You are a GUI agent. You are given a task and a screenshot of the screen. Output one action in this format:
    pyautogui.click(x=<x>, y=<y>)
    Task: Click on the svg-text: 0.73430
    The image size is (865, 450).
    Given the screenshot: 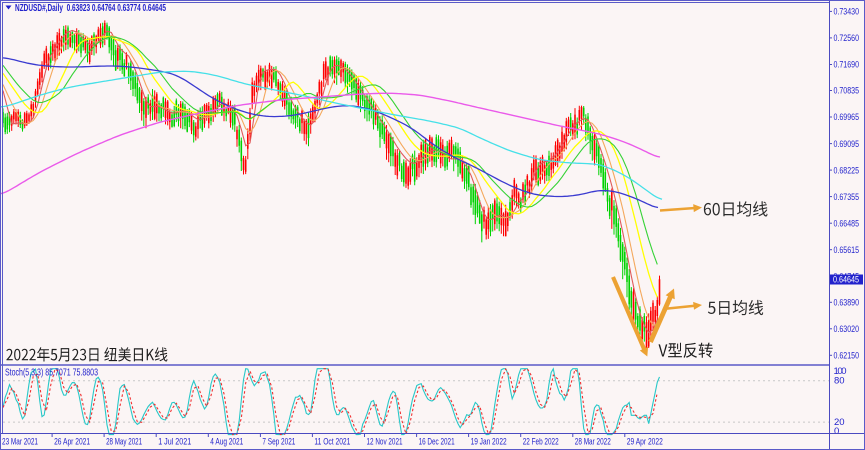 What is the action you would take?
    pyautogui.click(x=847, y=12)
    